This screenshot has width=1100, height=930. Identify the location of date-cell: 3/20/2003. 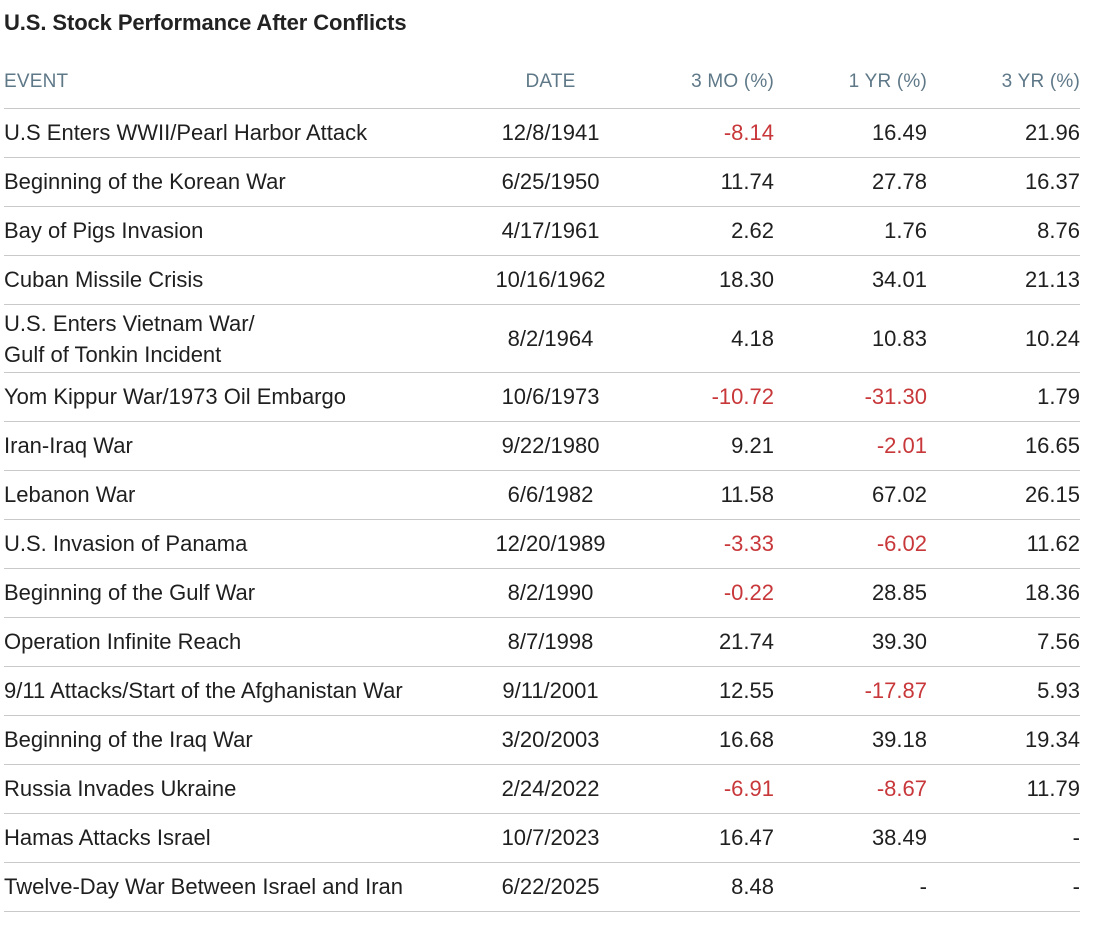
(550, 739).